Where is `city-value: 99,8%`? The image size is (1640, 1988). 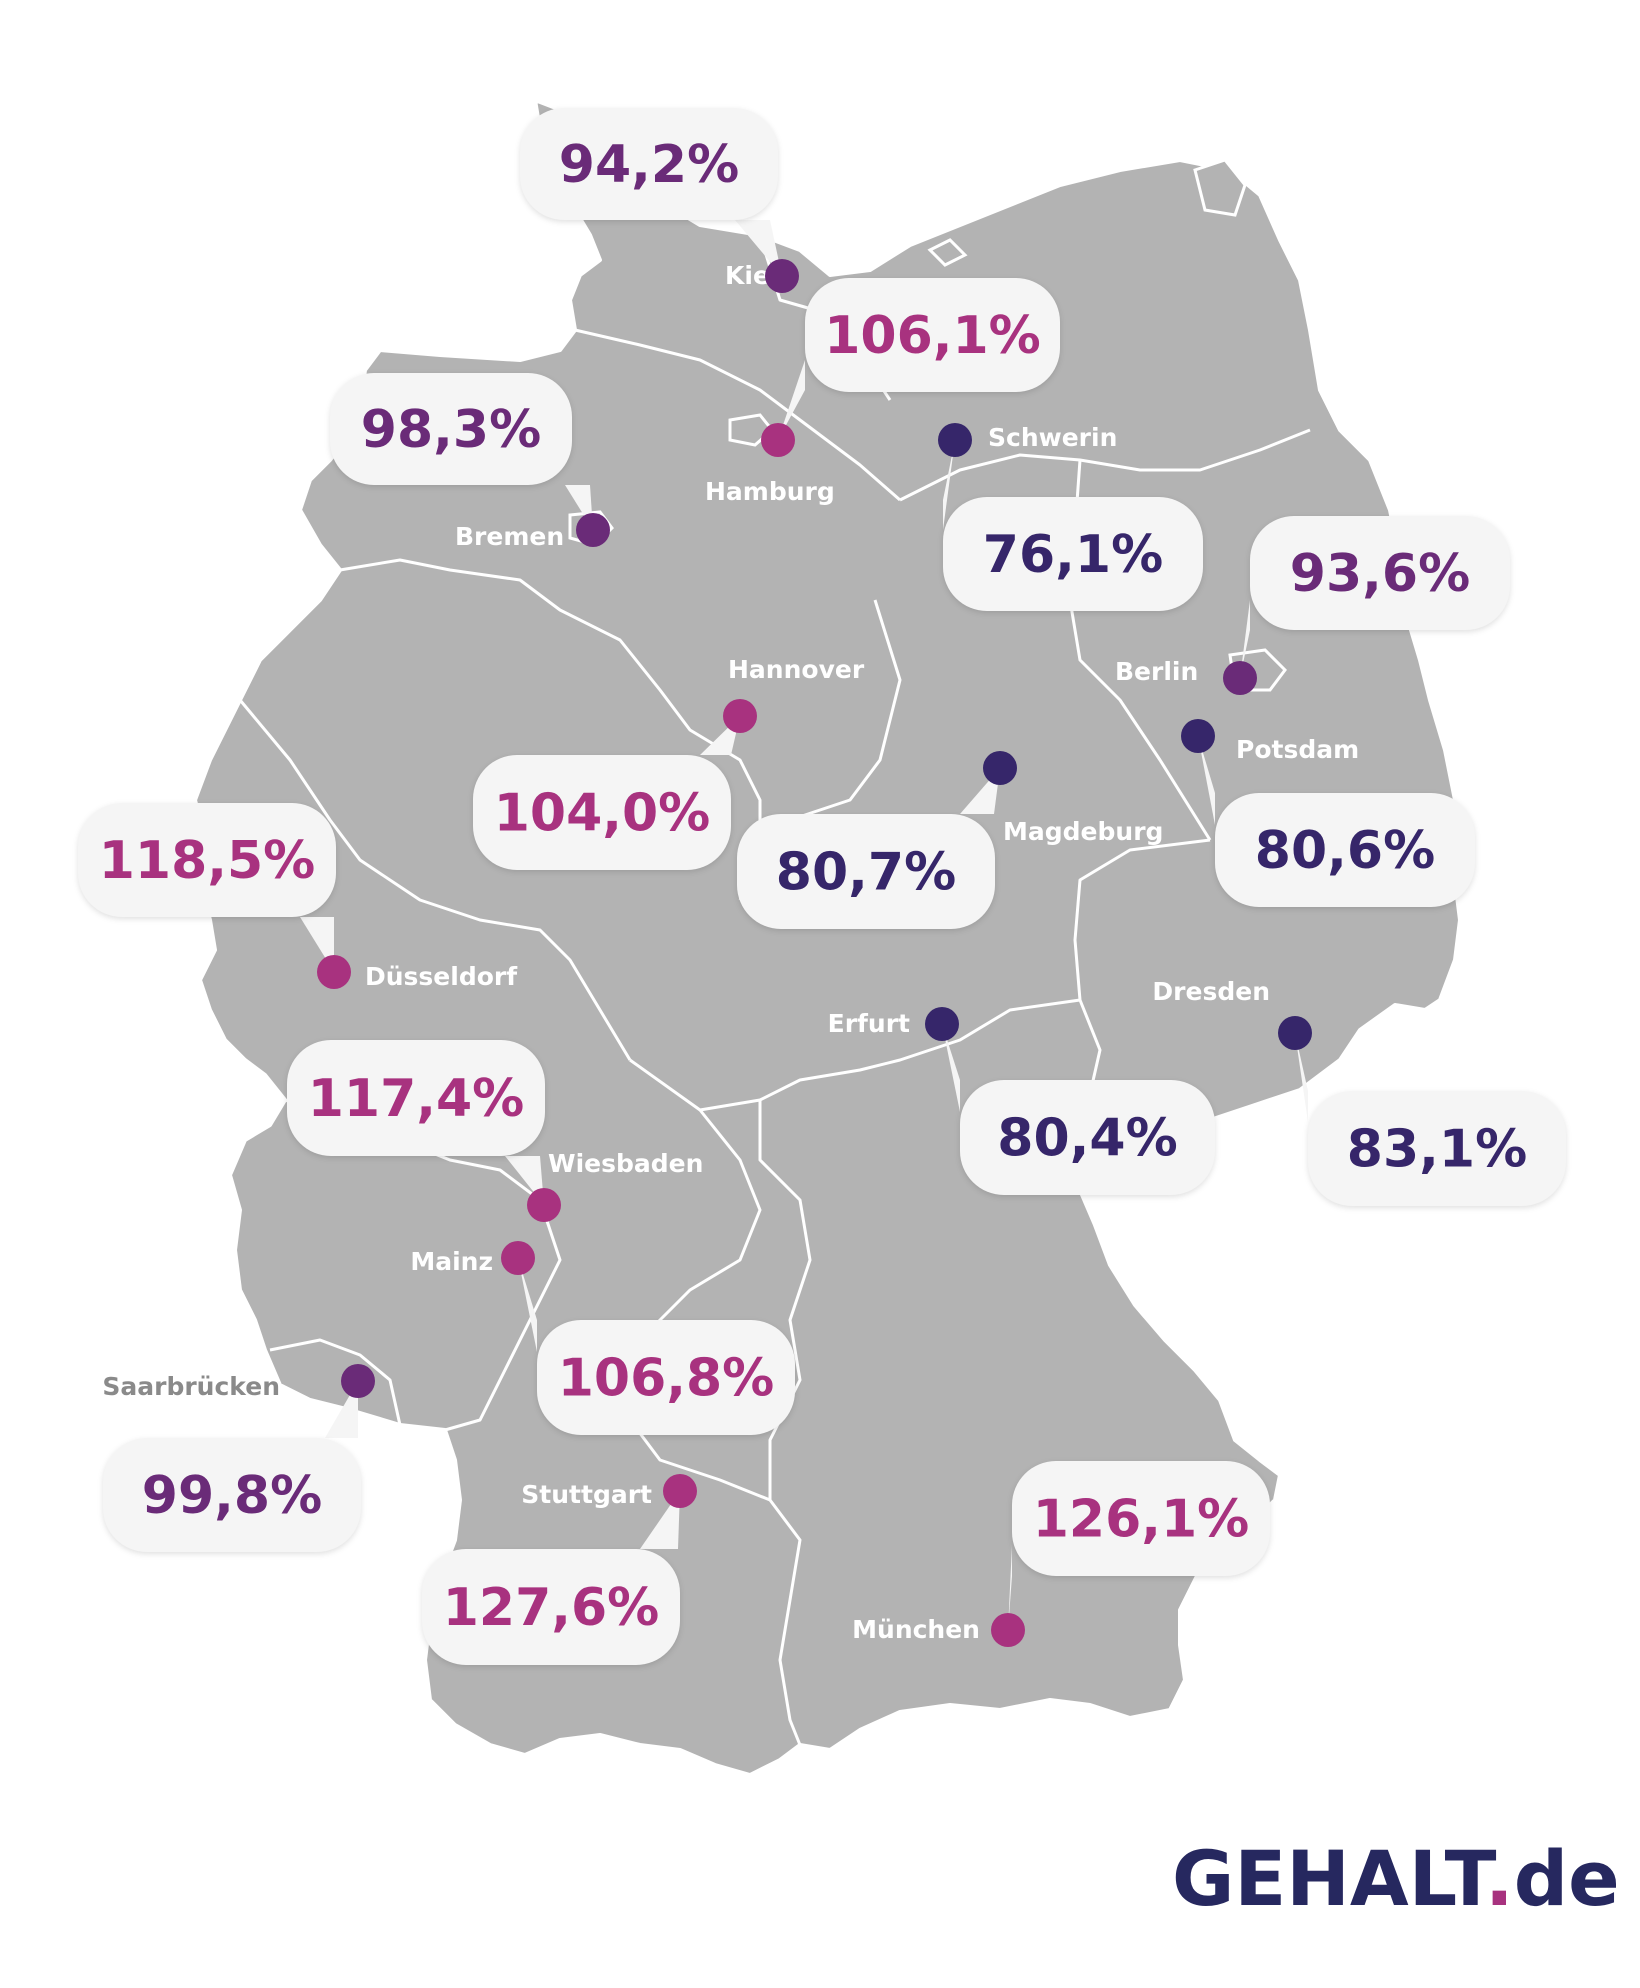 city-value: 99,8% is located at coordinates (232, 1496).